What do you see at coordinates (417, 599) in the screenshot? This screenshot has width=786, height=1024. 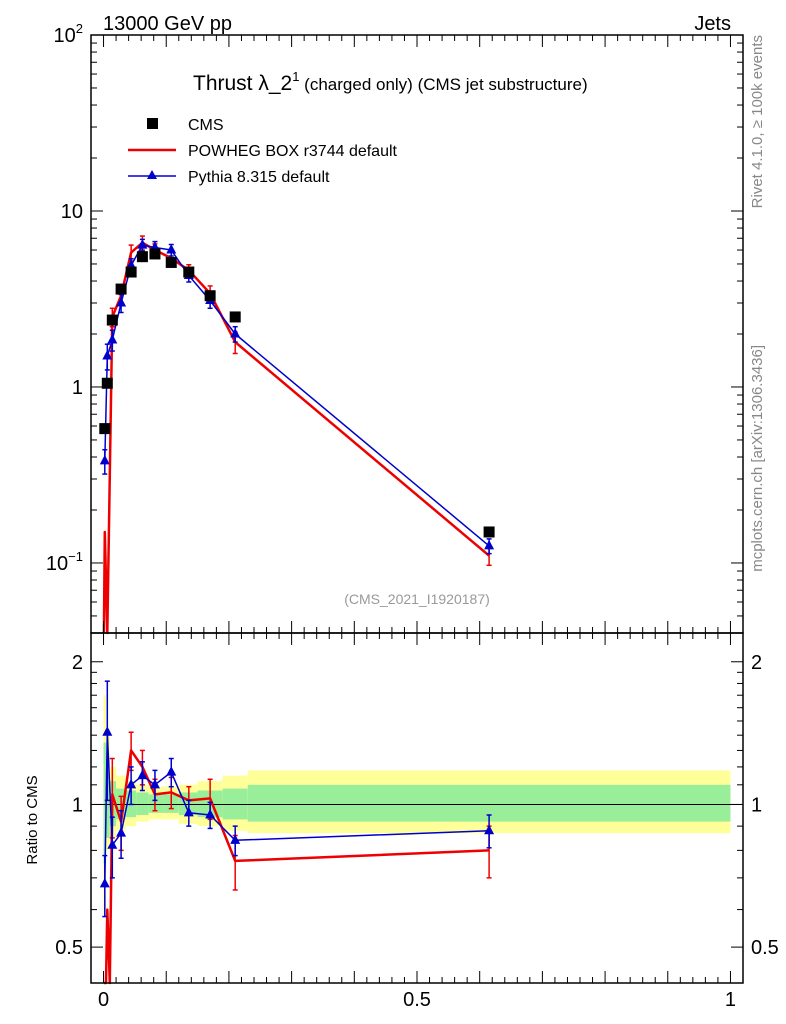 I see `analysis-tag: (CMS_2021_I1920187)` at bounding box center [417, 599].